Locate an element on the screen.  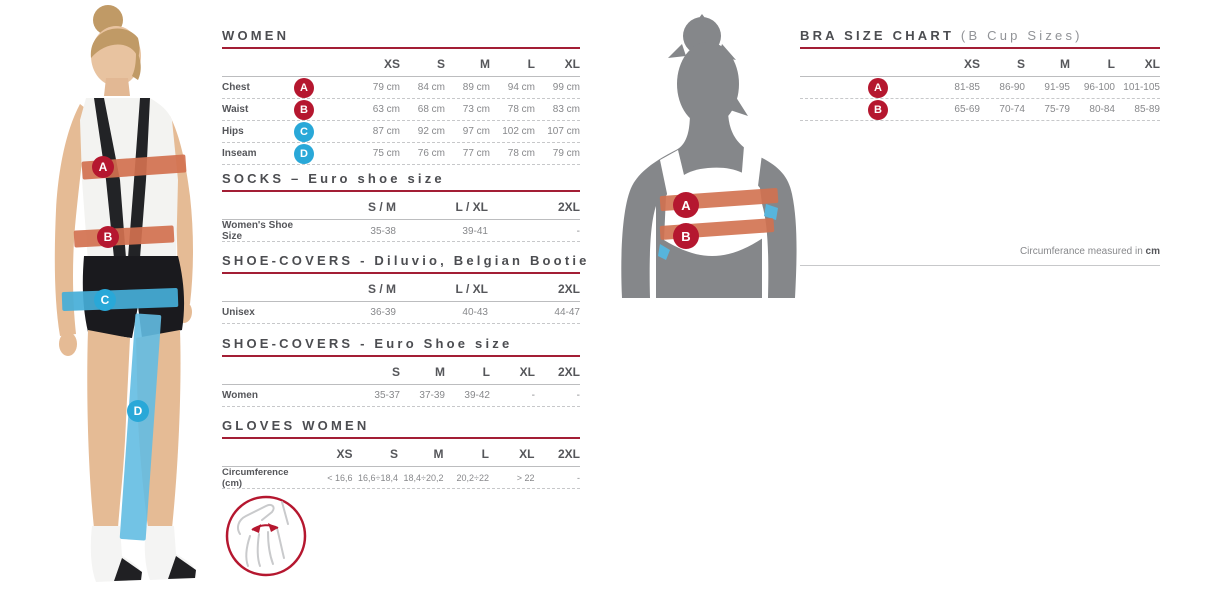
note-text: Circumferance measured in is located at coordinates (1081, 251).